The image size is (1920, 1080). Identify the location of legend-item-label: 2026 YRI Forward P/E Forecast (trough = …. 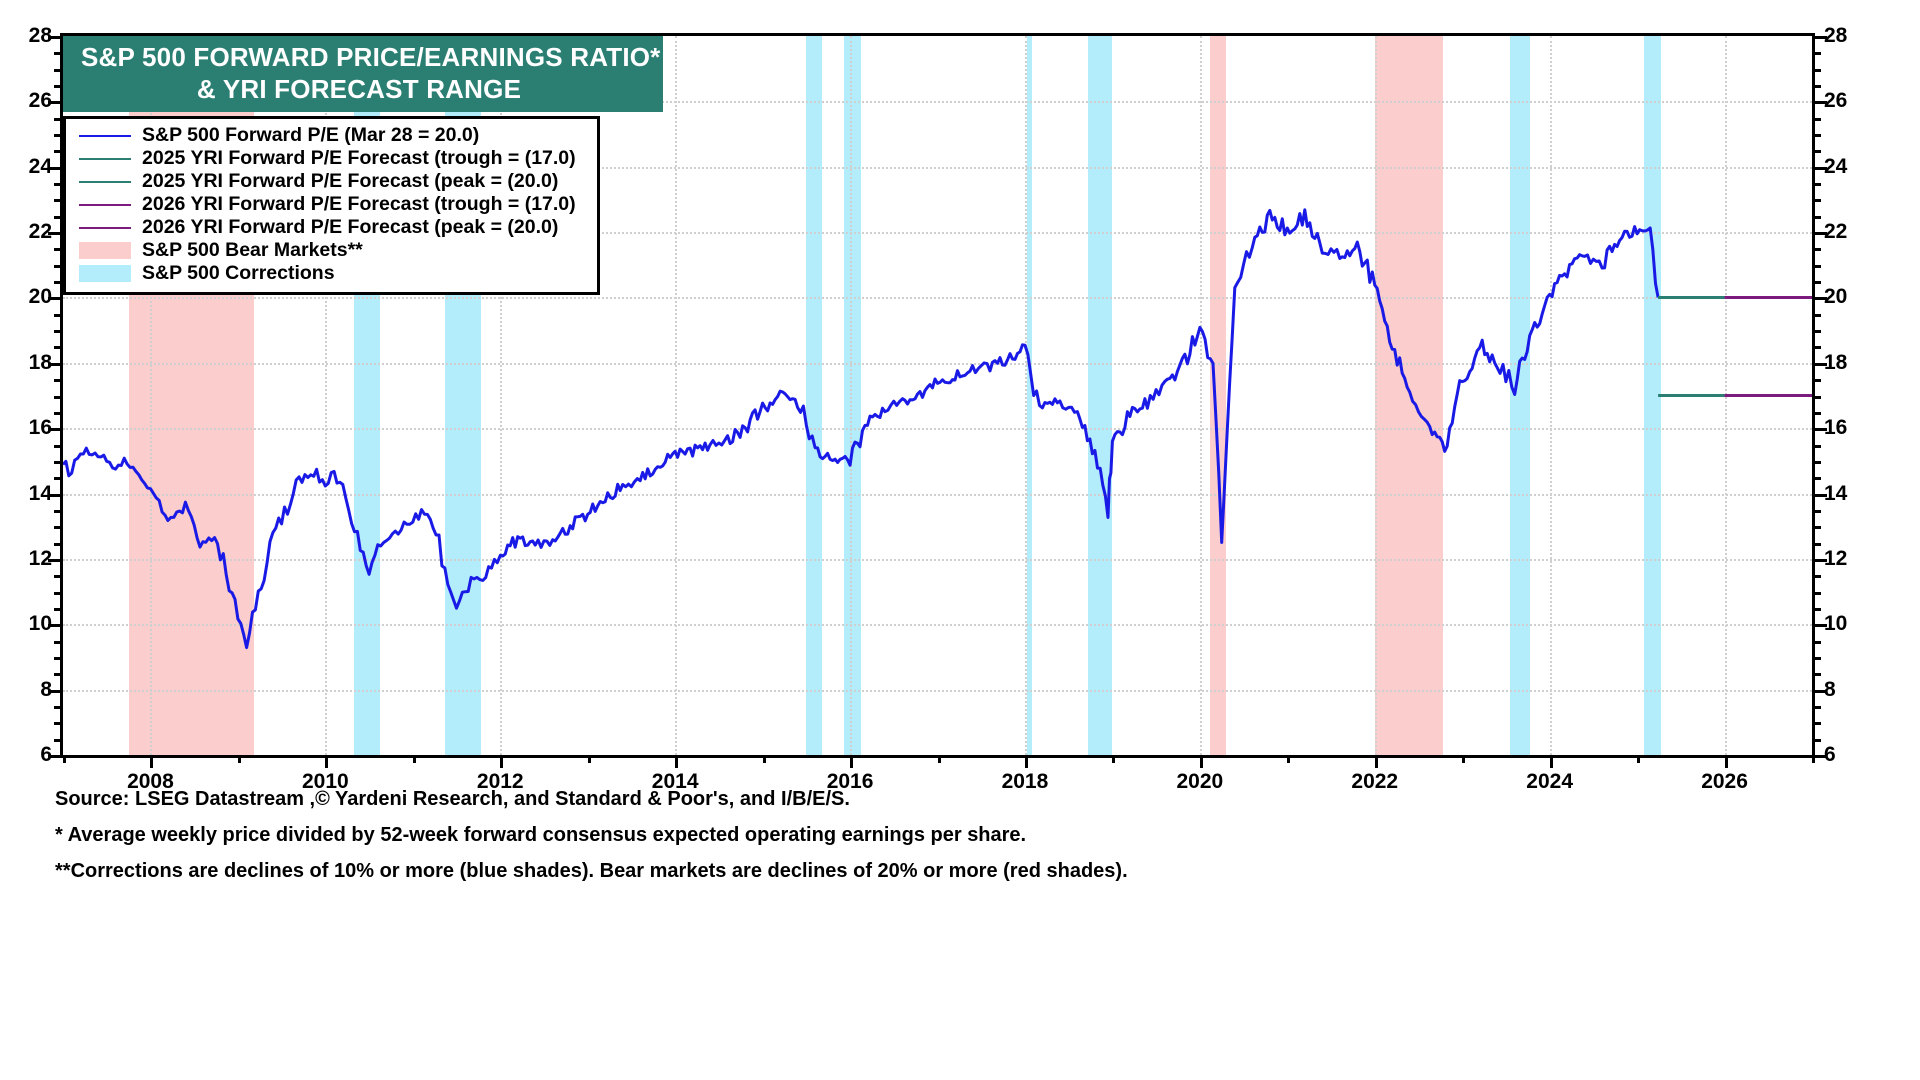
(359, 203).